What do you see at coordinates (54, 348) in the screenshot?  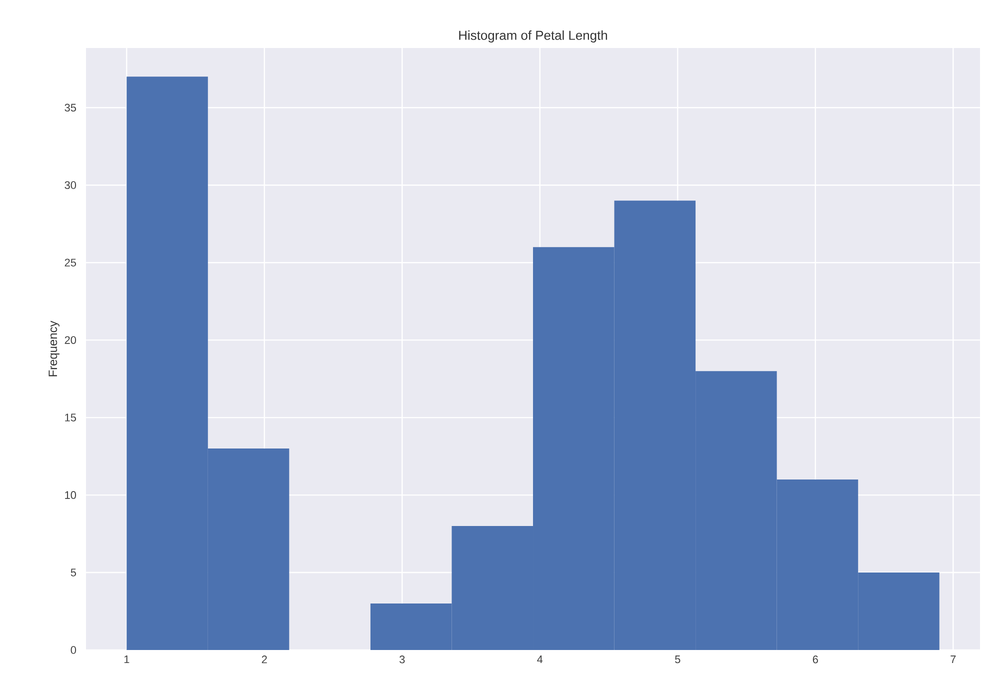 I see `y-axis-title: Frequency` at bounding box center [54, 348].